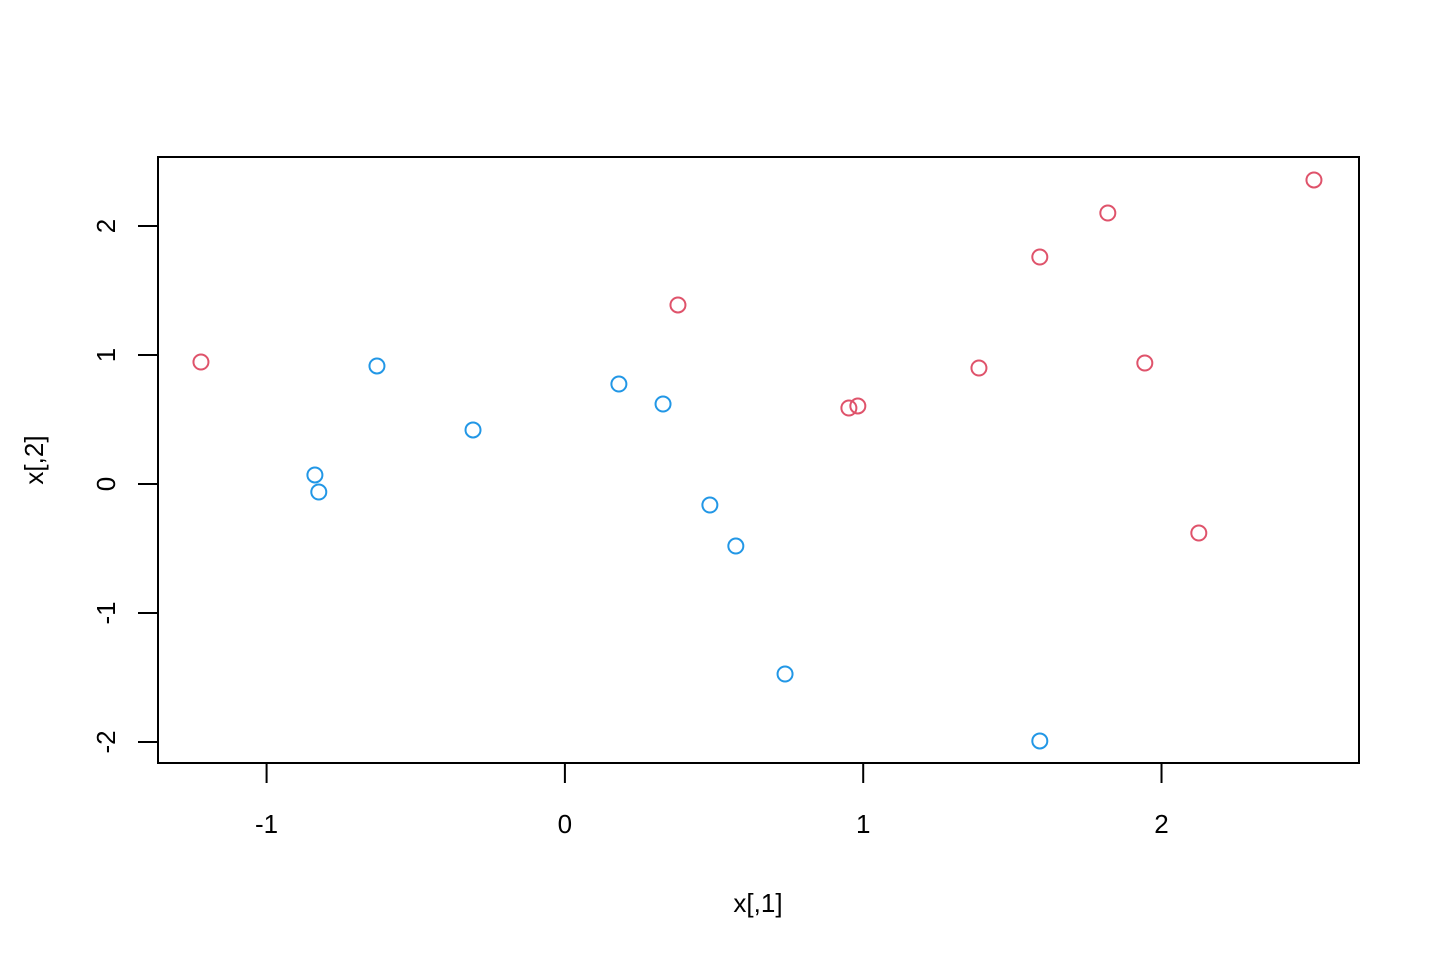 Image resolution: width=1440 pixels, height=965 pixels. Describe the element at coordinates (34, 459) in the screenshot. I see `y-axis-label: x[,2]` at that location.